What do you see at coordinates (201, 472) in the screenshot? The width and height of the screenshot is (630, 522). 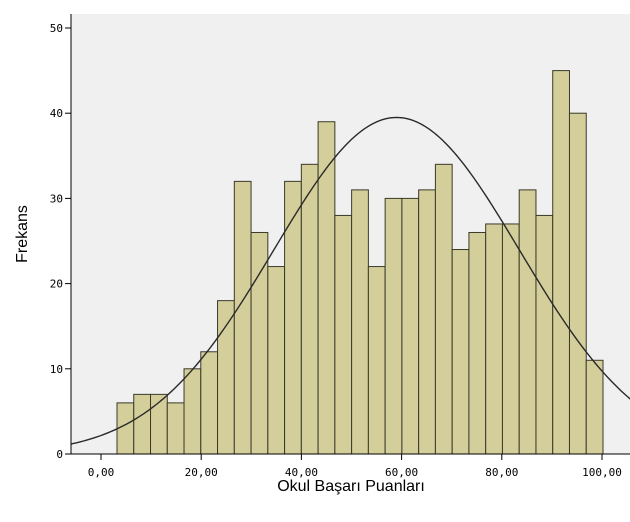 I see `x-tick-label: 20,00` at bounding box center [201, 472].